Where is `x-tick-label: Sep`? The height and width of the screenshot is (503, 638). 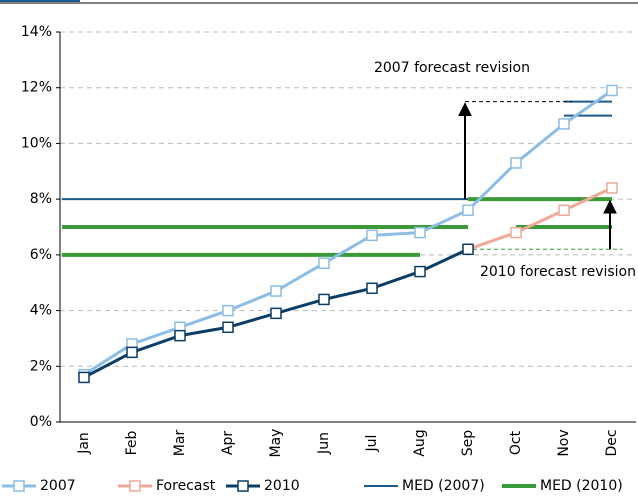
x-tick-label: Sep is located at coordinates (468, 443).